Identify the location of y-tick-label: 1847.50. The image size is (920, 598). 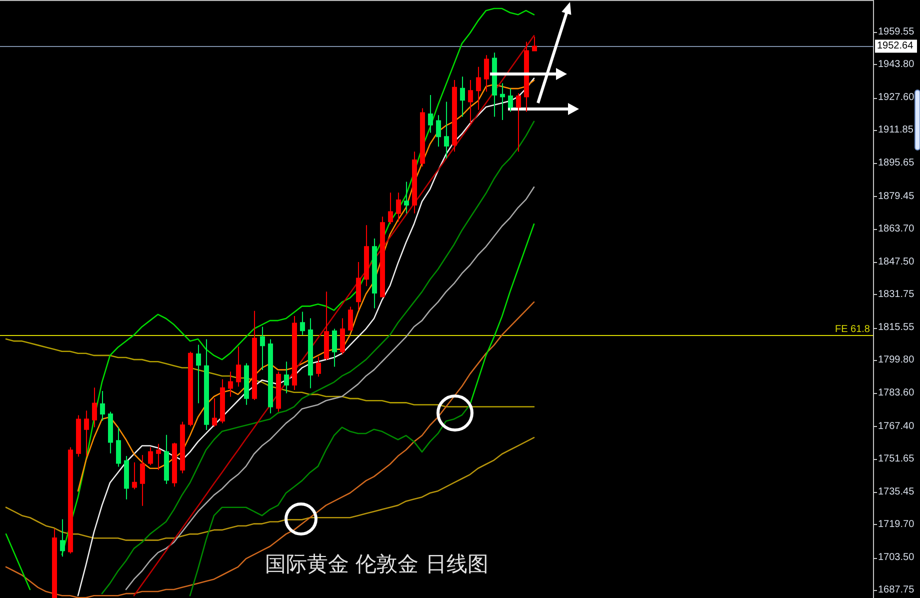
(896, 262).